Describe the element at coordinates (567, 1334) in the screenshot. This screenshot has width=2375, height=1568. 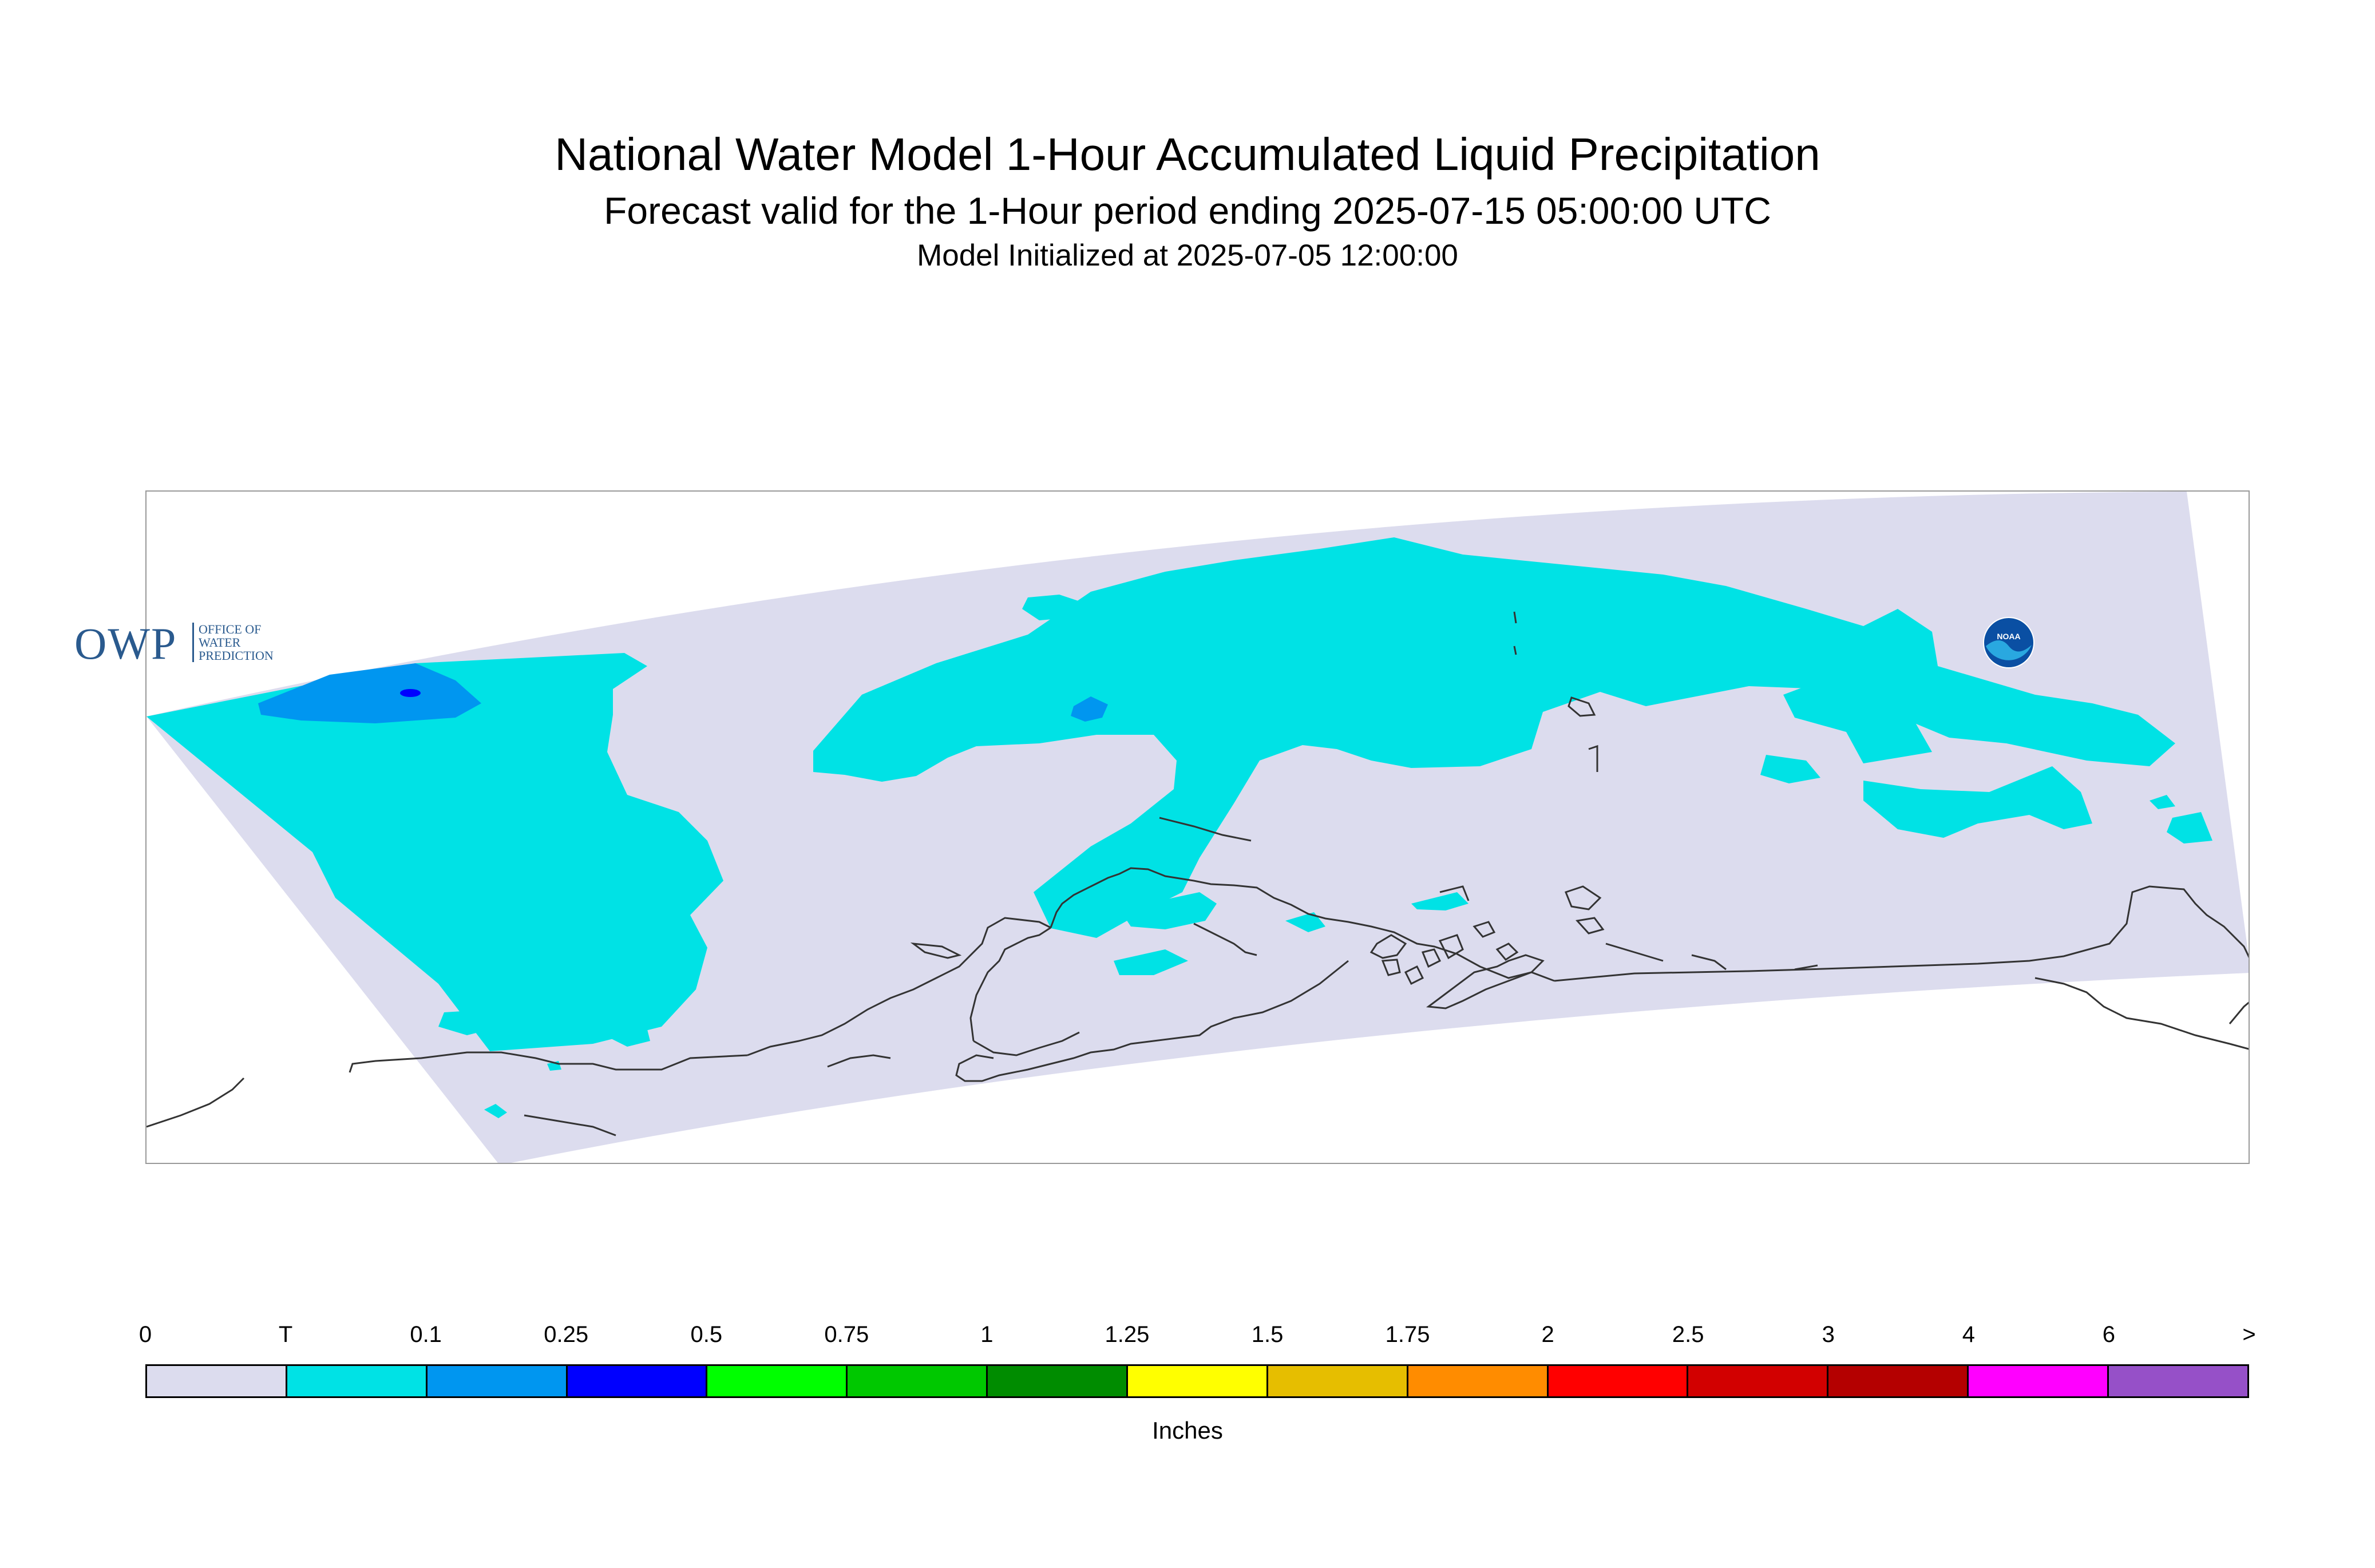
I see `legend-tick-label: 0.25` at that location.